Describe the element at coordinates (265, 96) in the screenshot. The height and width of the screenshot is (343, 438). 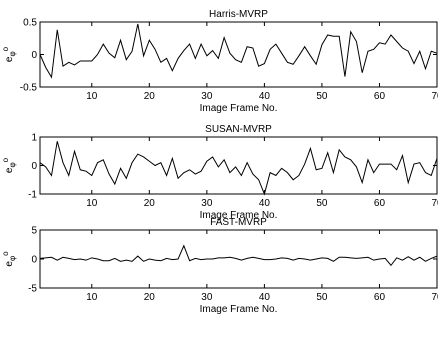
I see `harris-xtick-label: 40` at that location.